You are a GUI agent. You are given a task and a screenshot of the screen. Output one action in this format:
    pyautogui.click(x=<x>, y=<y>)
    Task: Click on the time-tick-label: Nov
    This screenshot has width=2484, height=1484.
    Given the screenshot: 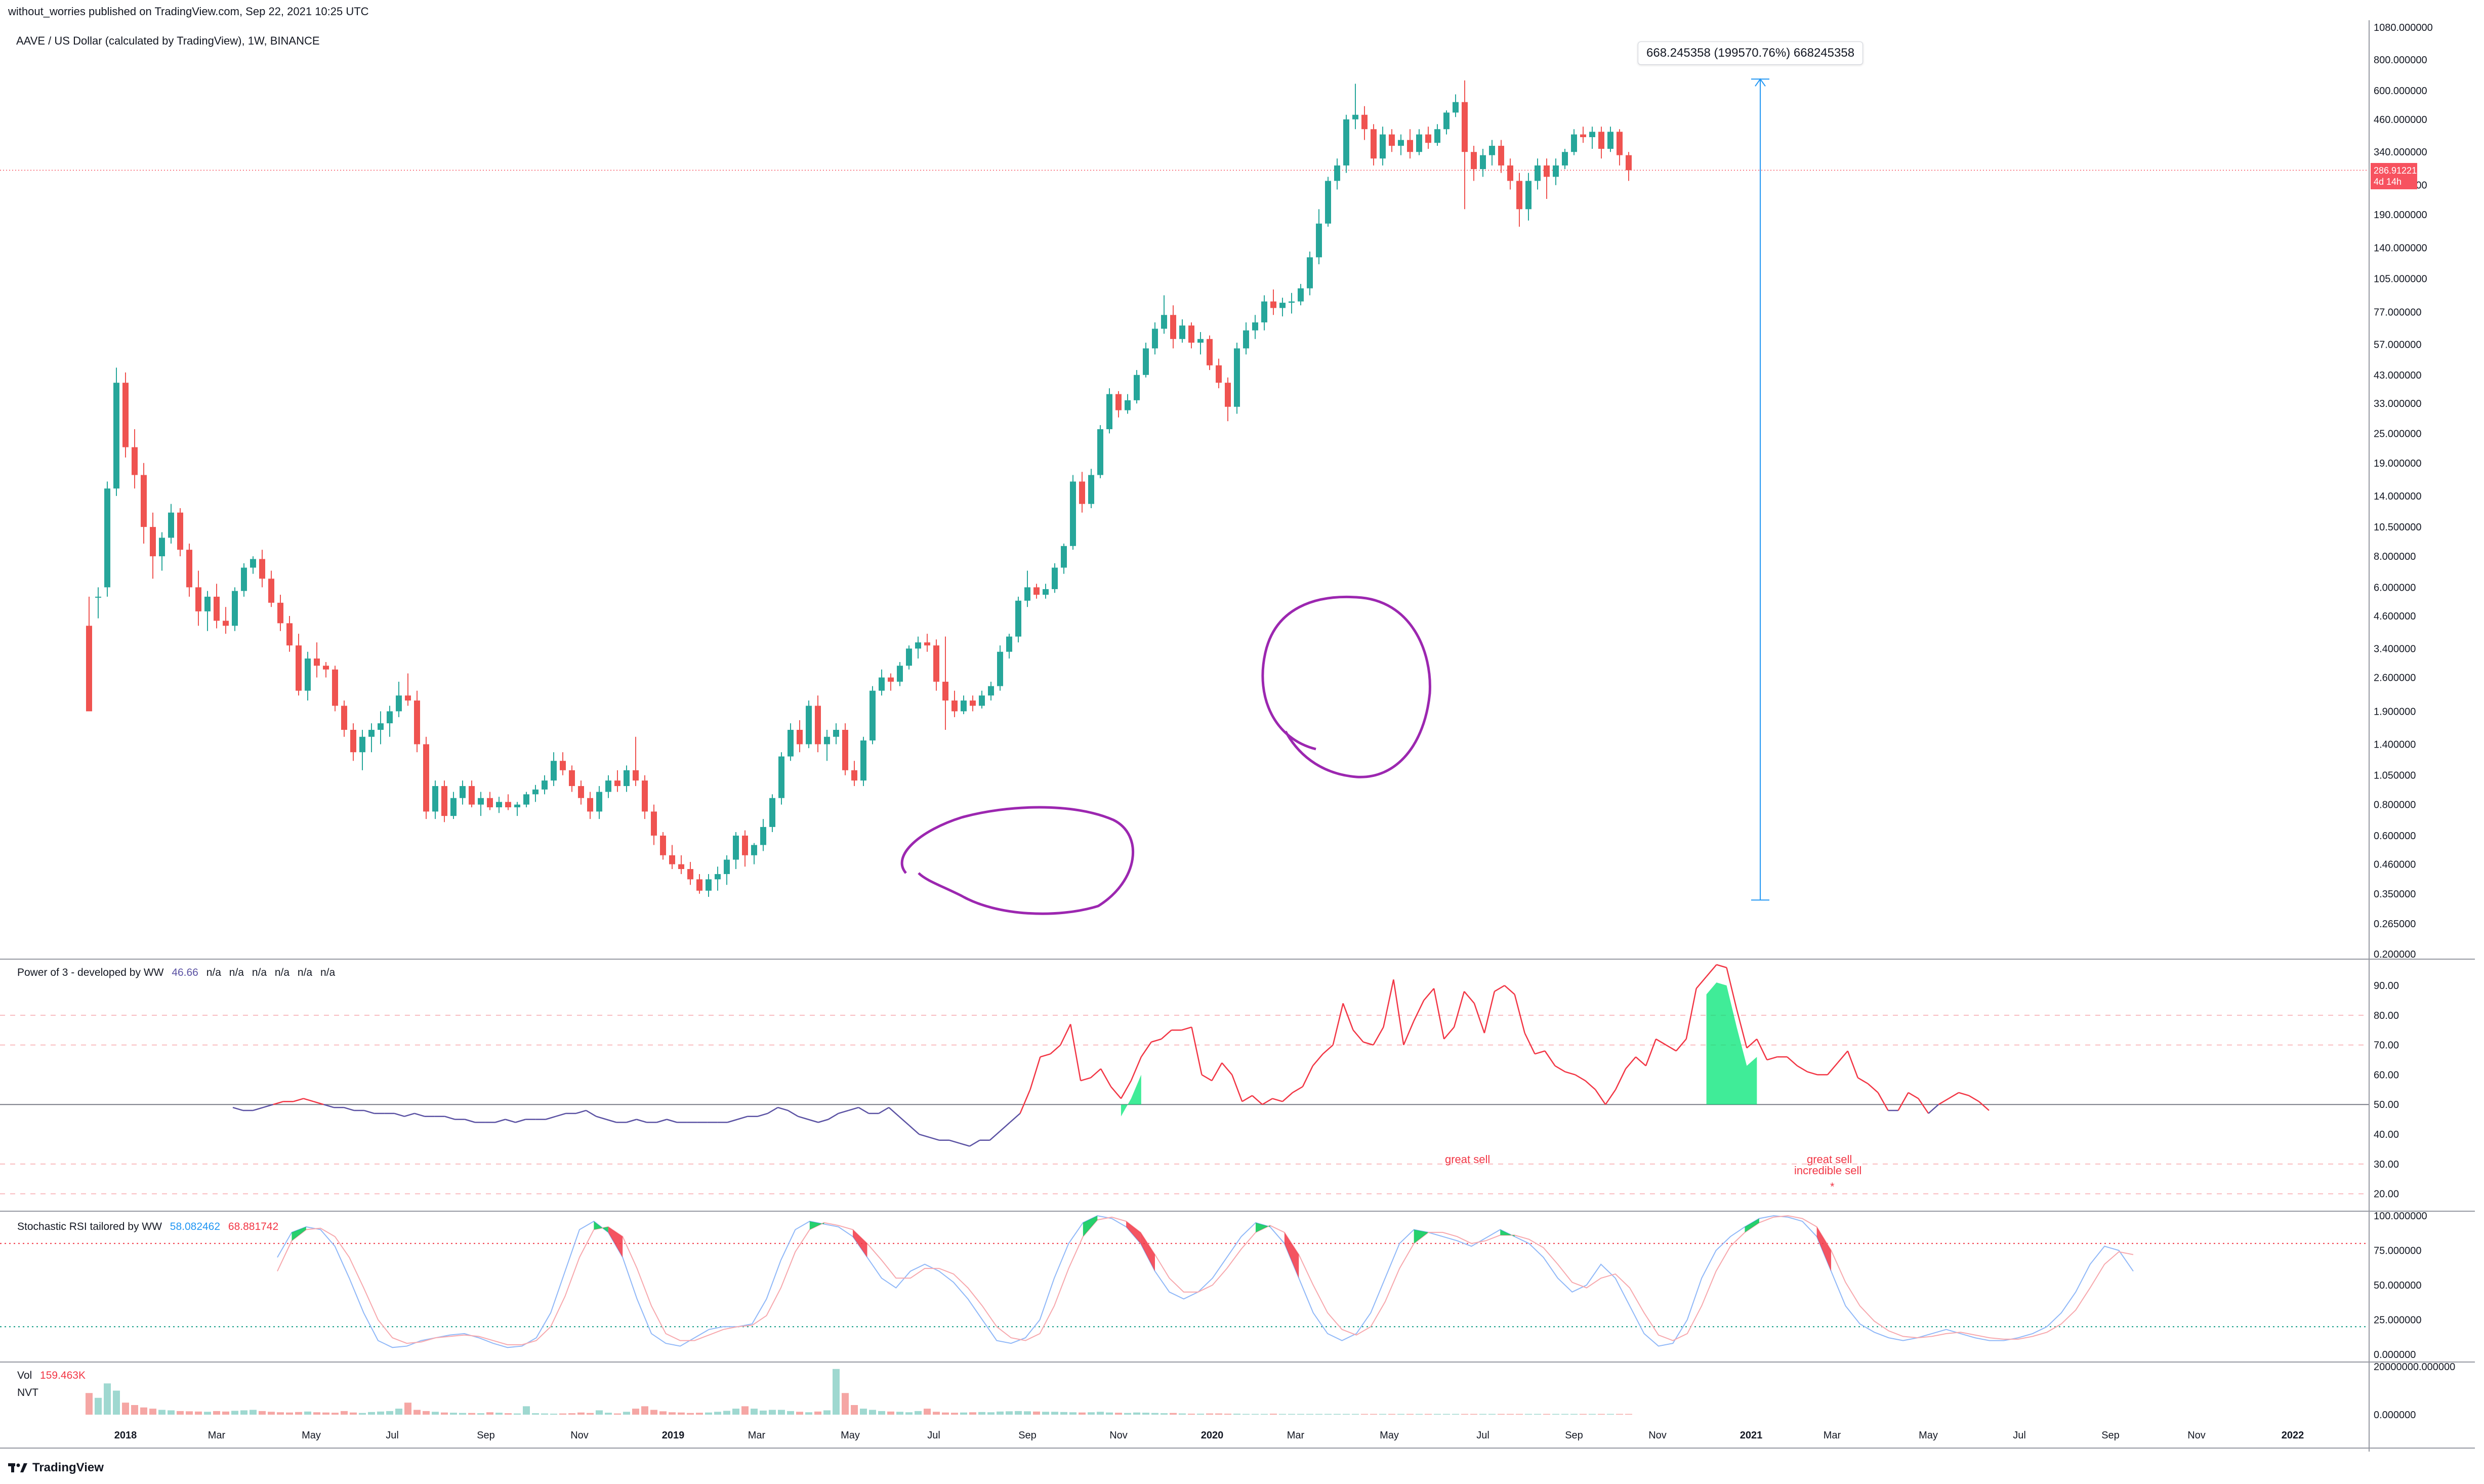 What is the action you would take?
    pyautogui.click(x=2196, y=1435)
    